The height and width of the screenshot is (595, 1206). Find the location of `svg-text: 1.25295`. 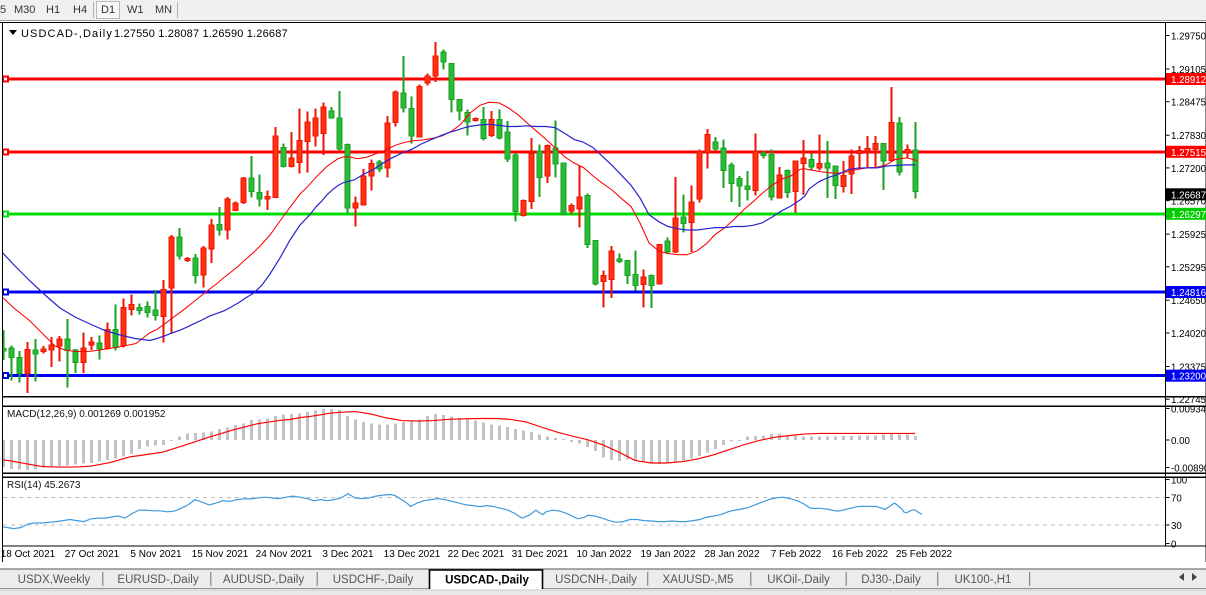

svg-text: 1.25295 is located at coordinates (1188, 268).